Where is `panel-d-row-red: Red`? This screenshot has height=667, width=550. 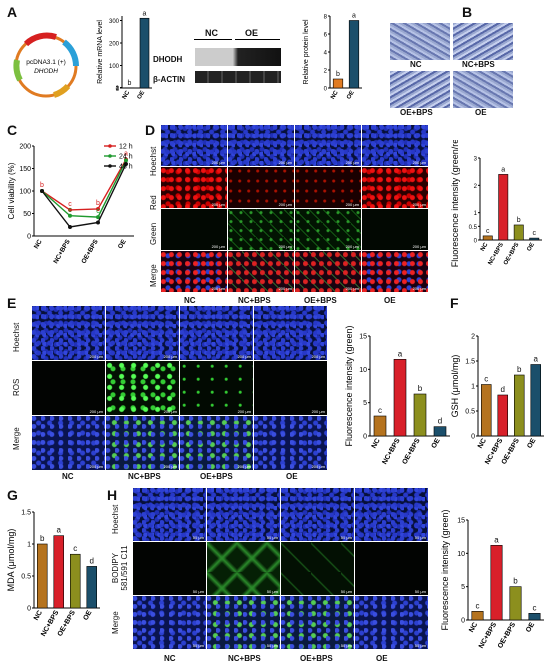
panel-d-row-red: Red is located at coordinates (153, 202).